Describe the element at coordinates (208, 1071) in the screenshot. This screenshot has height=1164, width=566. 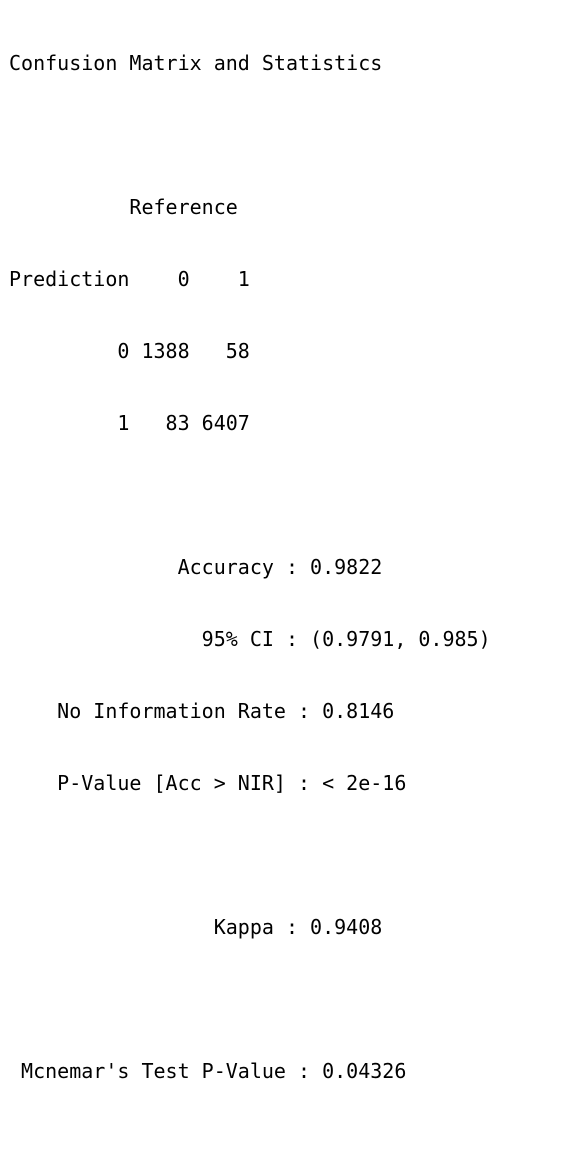
I see `stat-mcnemar-p-value: Mcnemar's Test P-Value : 0.04326` at that location.